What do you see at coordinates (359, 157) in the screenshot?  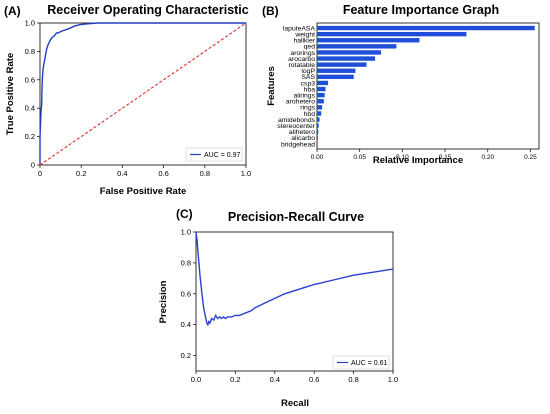 I see `fi-x-tick-label: 0.05` at bounding box center [359, 157].